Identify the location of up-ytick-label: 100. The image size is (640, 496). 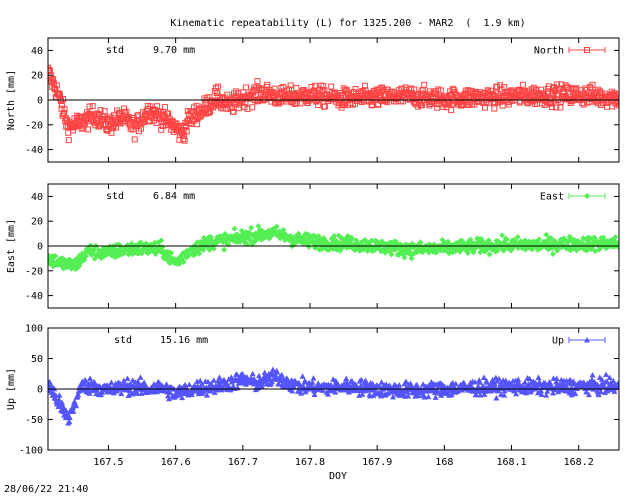
(34, 329).